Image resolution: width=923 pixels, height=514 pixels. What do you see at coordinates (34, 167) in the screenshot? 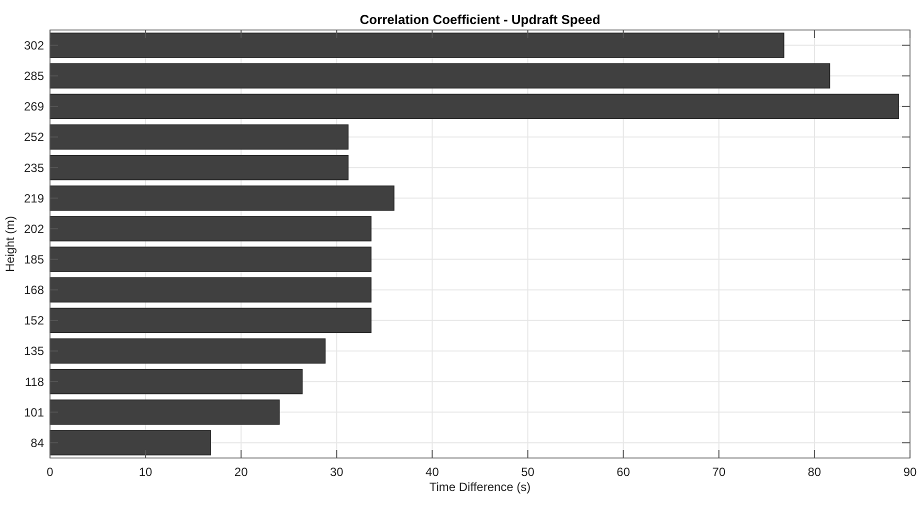
I see `y-tick-label: 235` at bounding box center [34, 167].